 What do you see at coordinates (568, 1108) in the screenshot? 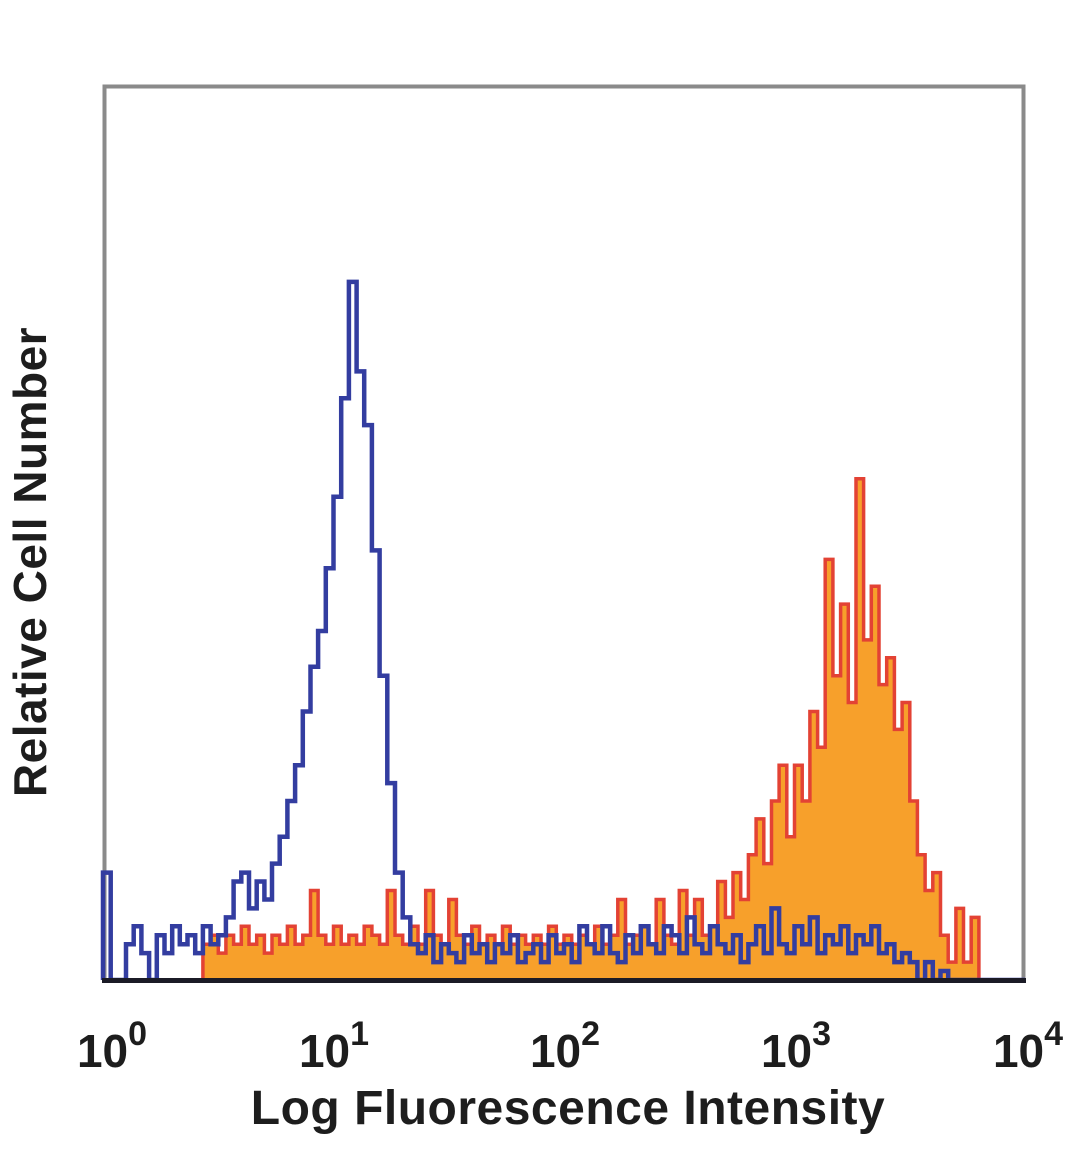
I see `x-axis-title: Log Fluorescence Intensity` at bounding box center [568, 1108].